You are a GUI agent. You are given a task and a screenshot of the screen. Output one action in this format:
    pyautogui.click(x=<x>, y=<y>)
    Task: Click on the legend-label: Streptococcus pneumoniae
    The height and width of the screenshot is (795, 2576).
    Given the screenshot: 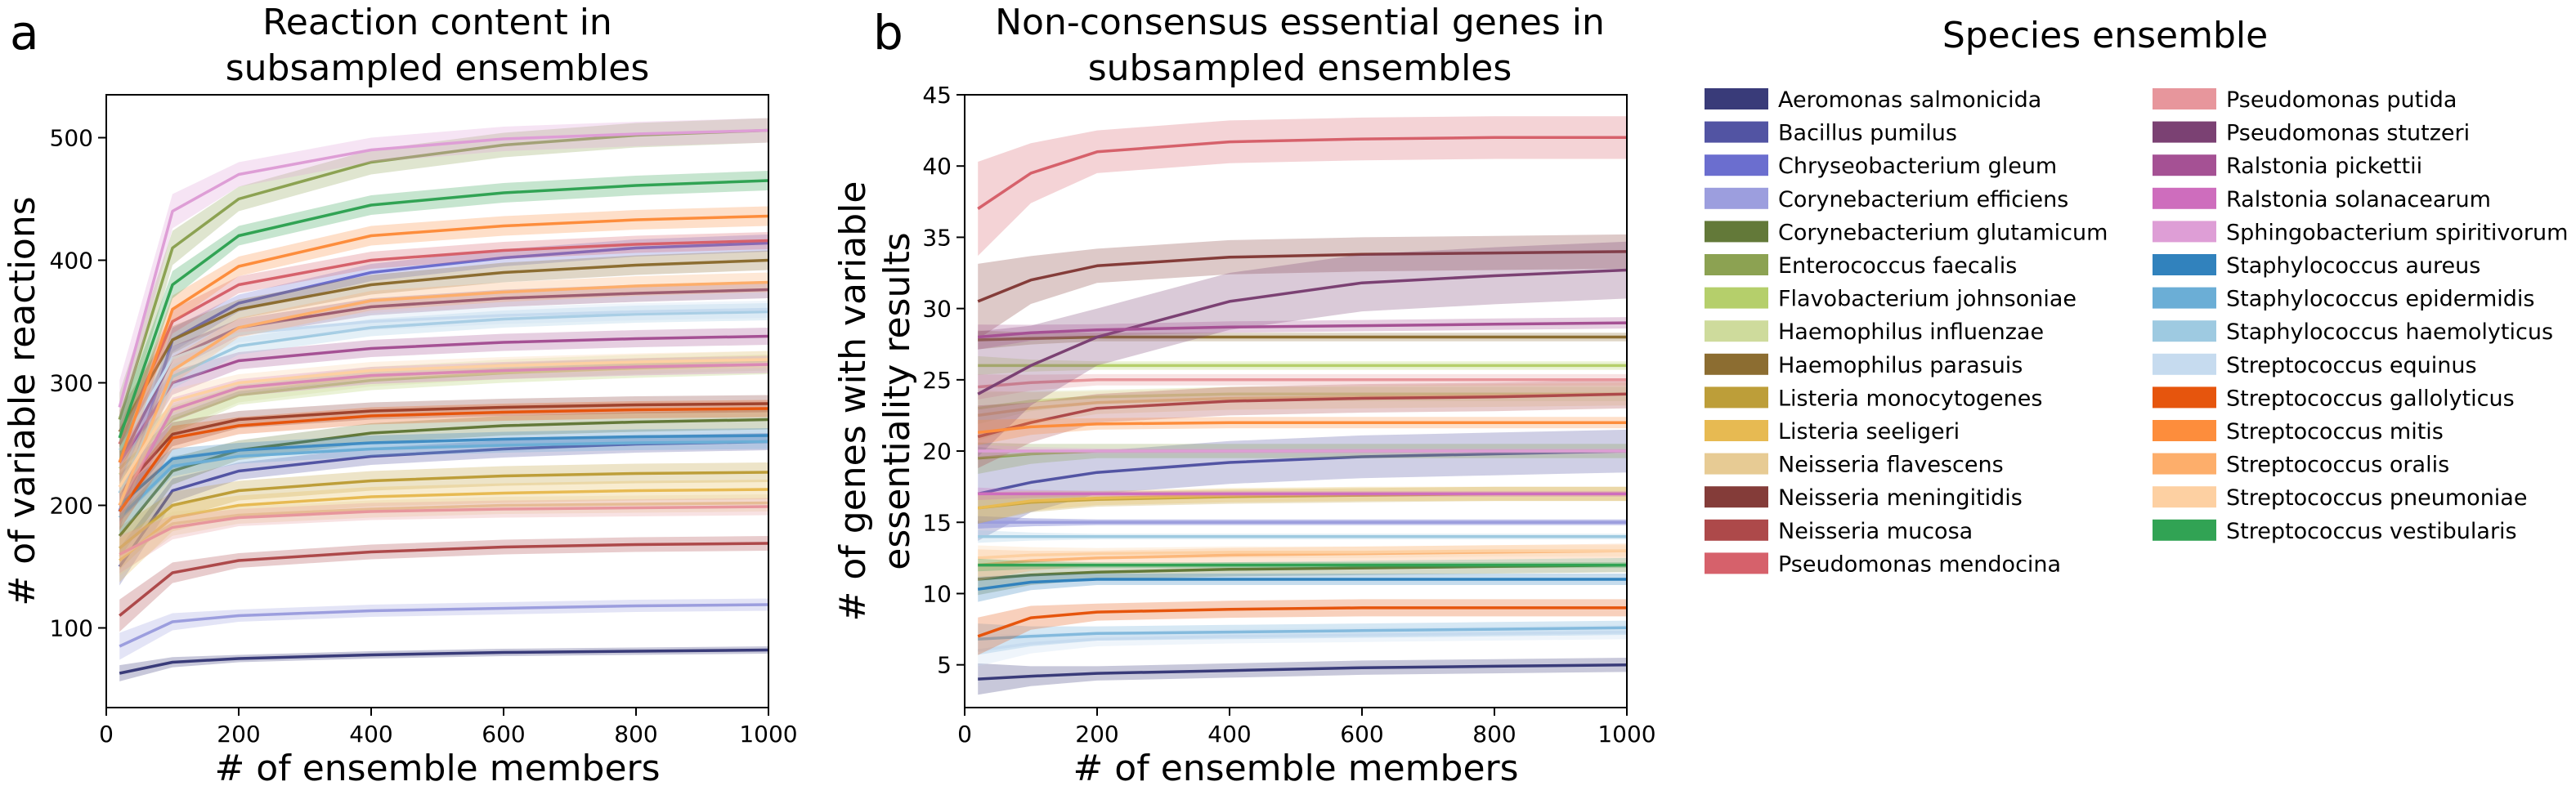 What is the action you would take?
    pyautogui.click(x=2376, y=498)
    